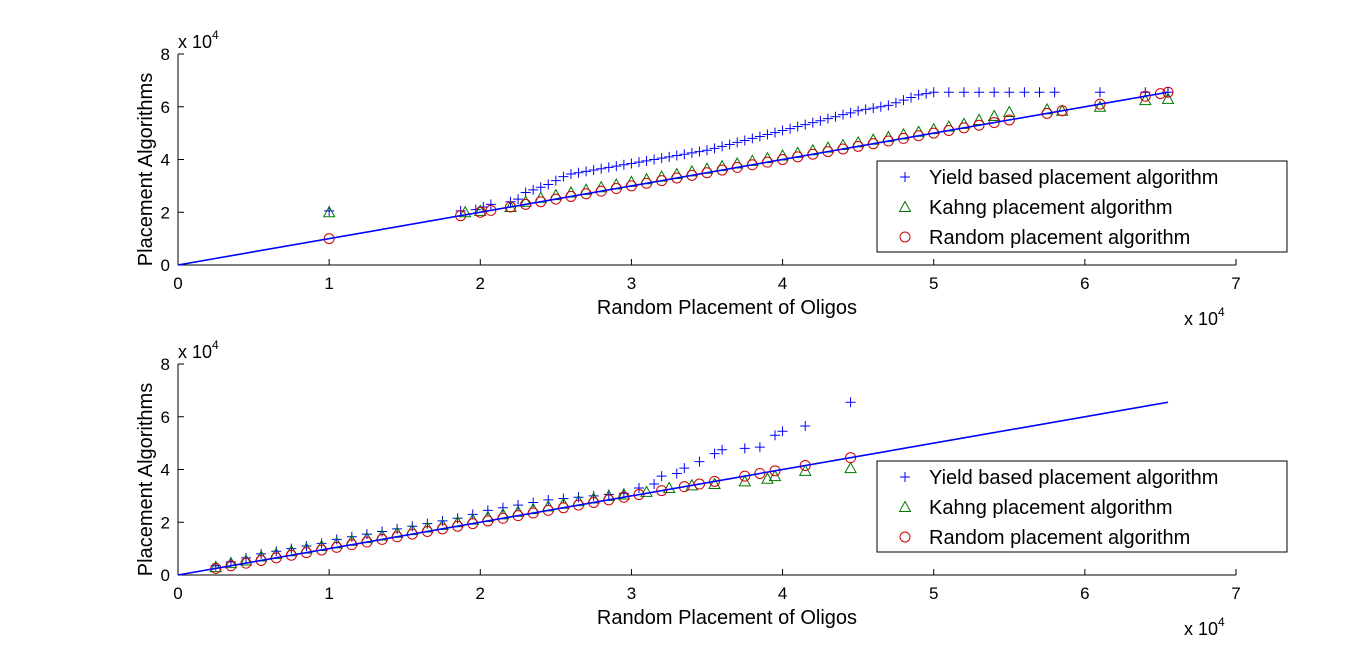 This screenshot has width=1367, height=652. Describe the element at coordinates (1204, 627) in the screenshot. I see `x-exponent-label: x 104` at that location.